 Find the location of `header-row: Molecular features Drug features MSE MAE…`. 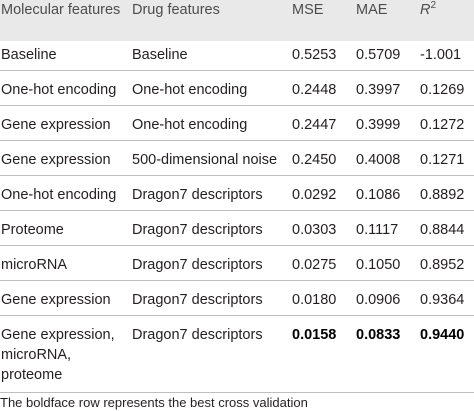

header-row: Molecular features Drug features MSE MAE… is located at coordinates (237, 20).